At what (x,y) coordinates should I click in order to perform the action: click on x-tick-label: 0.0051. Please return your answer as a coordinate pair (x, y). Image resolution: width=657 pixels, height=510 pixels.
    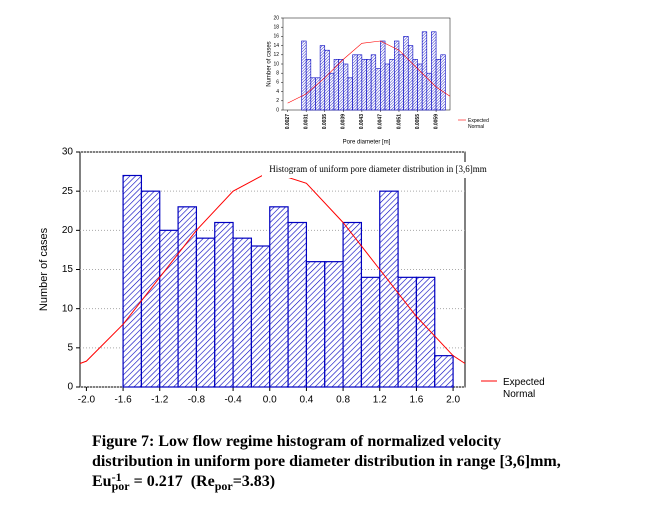
    Looking at the image, I should click on (399, 122).